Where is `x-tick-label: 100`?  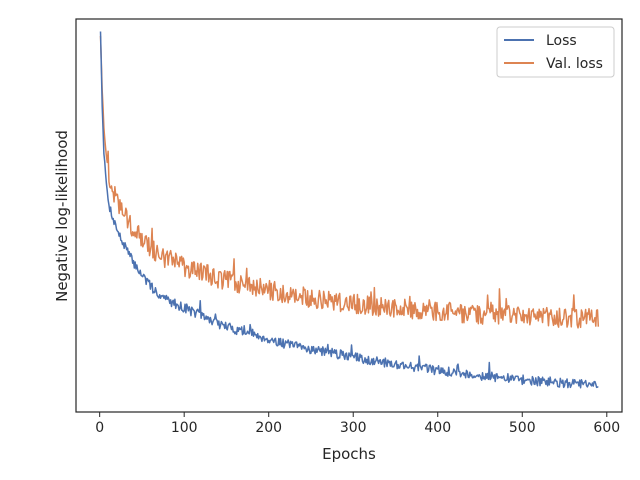 x-tick-label: 100 is located at coordinates (184, 428).